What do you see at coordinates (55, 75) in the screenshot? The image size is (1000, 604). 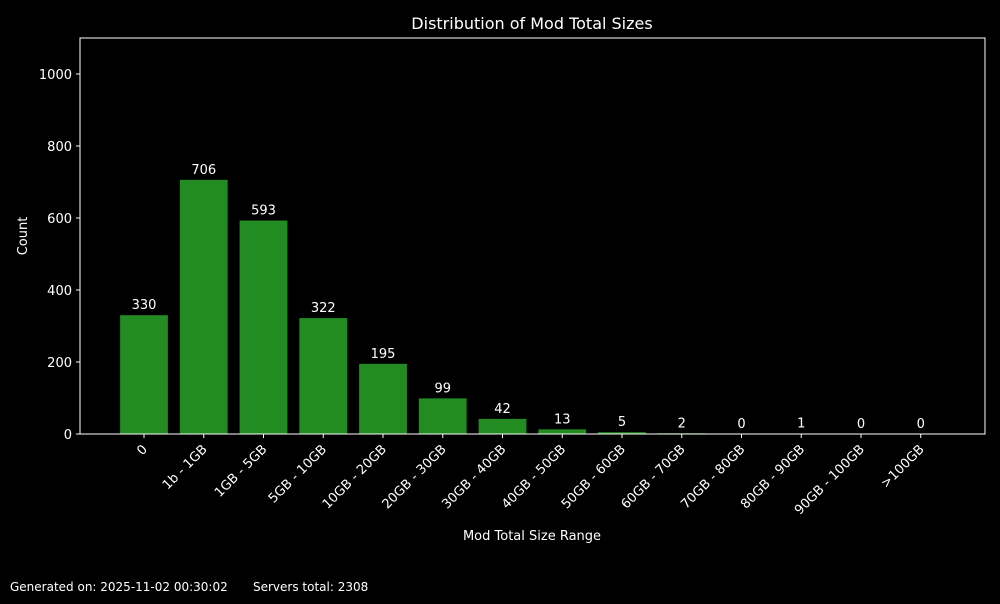 I see `y-tick-label: 1000` at bounding box center [55, 75].